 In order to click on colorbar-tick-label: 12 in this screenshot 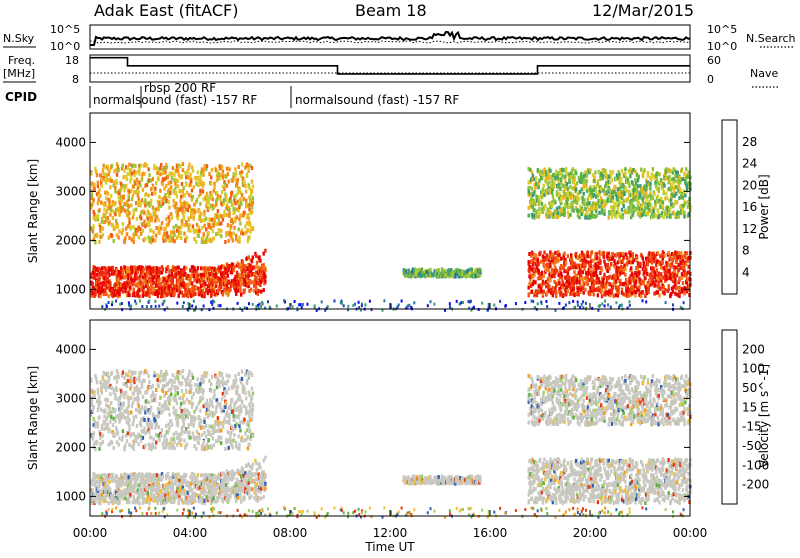, I will do `click(749, 229)`.